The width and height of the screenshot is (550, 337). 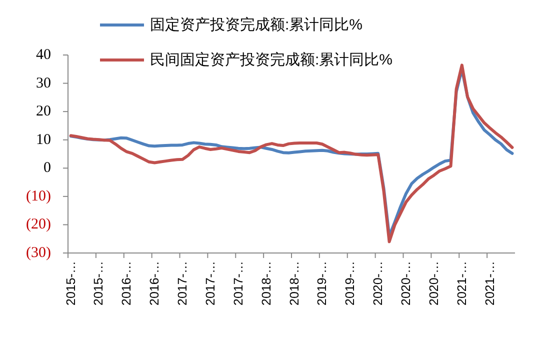 I want to click on y-tick-label: (20), so click(x=38, y=224).